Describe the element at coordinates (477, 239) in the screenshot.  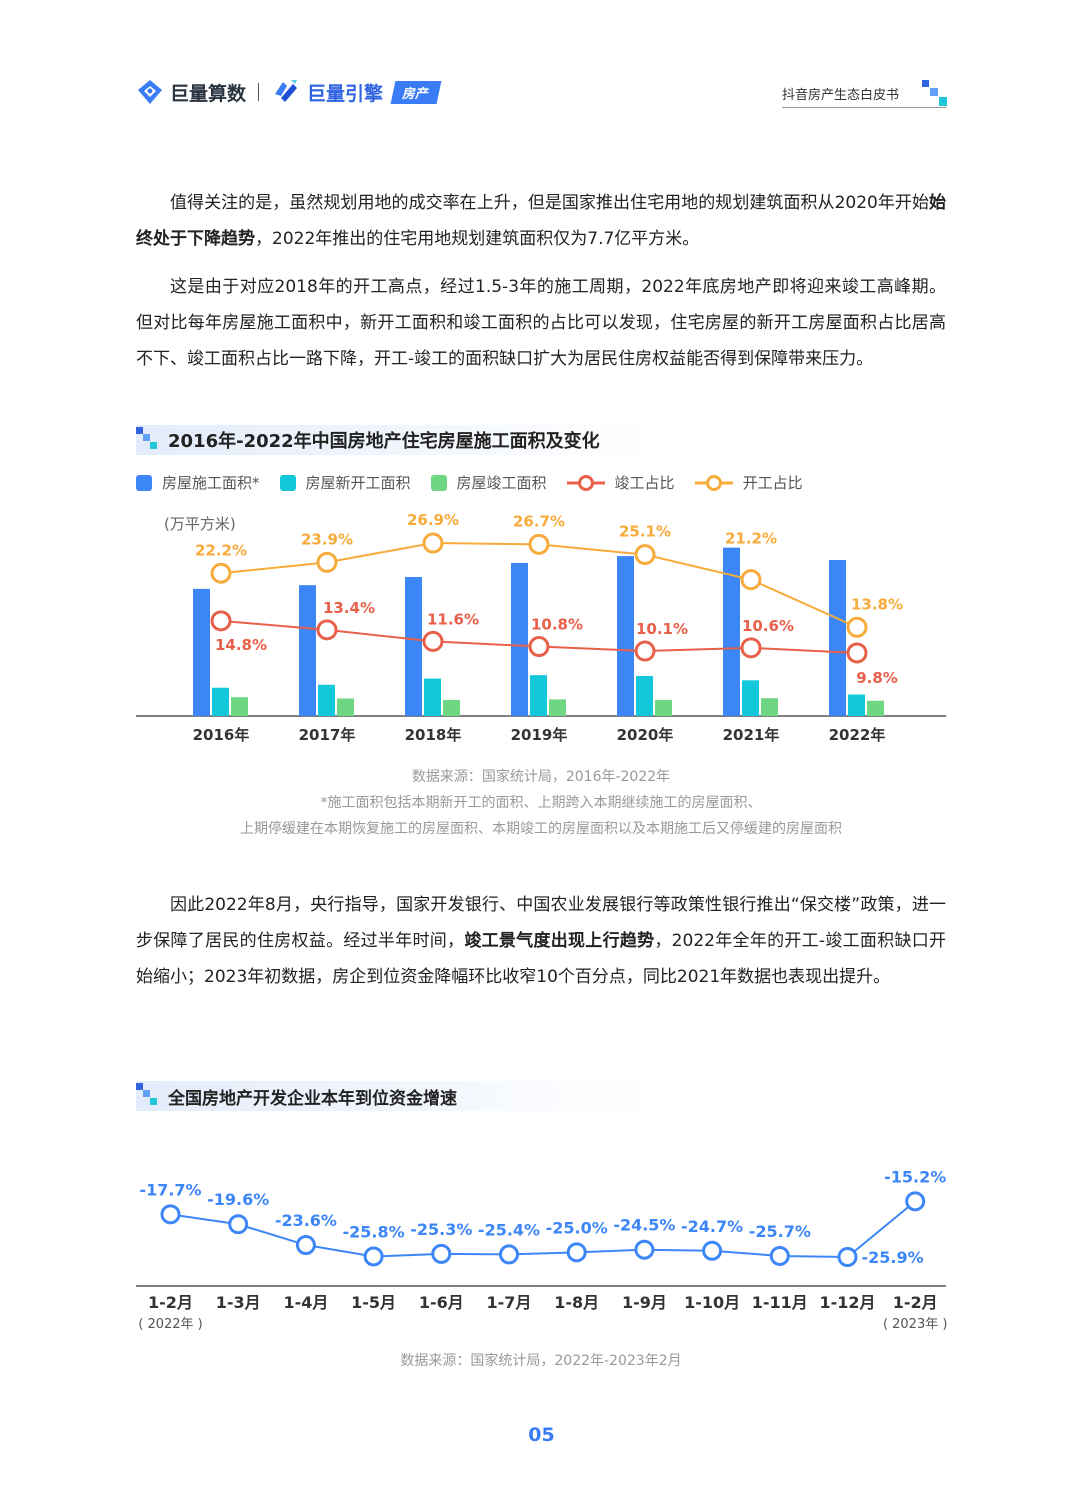
I see `paragraph-text: ，2022年推出的住宅用地规划建筑面积仅为7.7亿平方米。` at that location.